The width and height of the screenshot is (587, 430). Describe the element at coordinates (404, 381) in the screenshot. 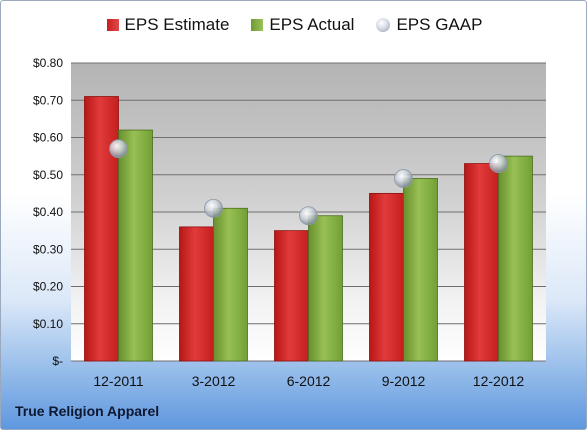

I see `x-tick-label: 9-2012` at that location.